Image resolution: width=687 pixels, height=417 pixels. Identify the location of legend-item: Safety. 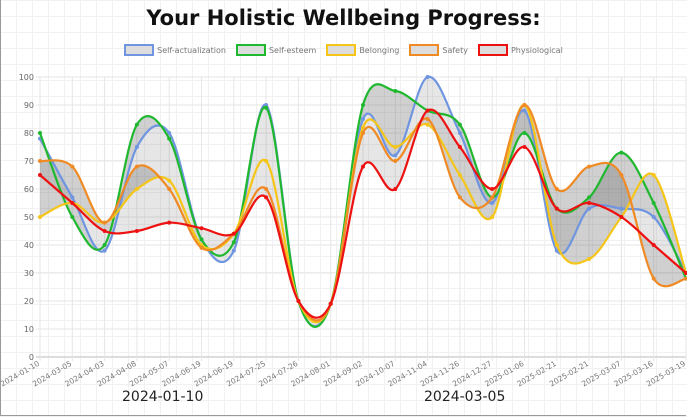
(438, 50).